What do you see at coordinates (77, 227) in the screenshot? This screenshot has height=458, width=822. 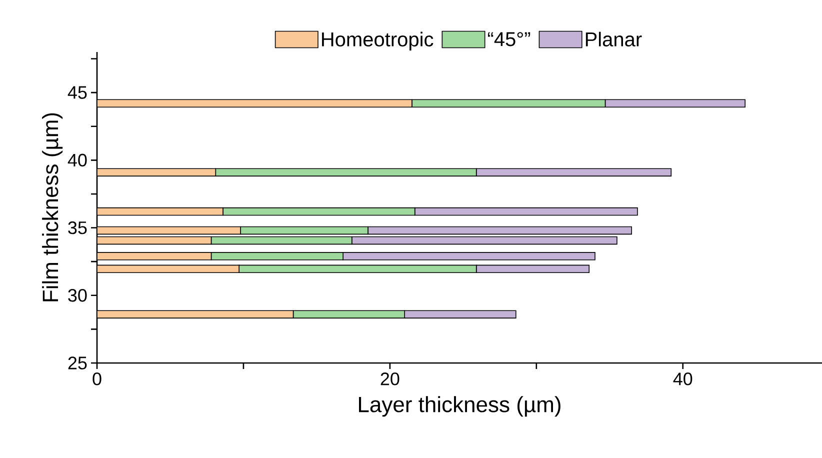 I see `y-tick-label: 35` at bounding box center [77, 227].